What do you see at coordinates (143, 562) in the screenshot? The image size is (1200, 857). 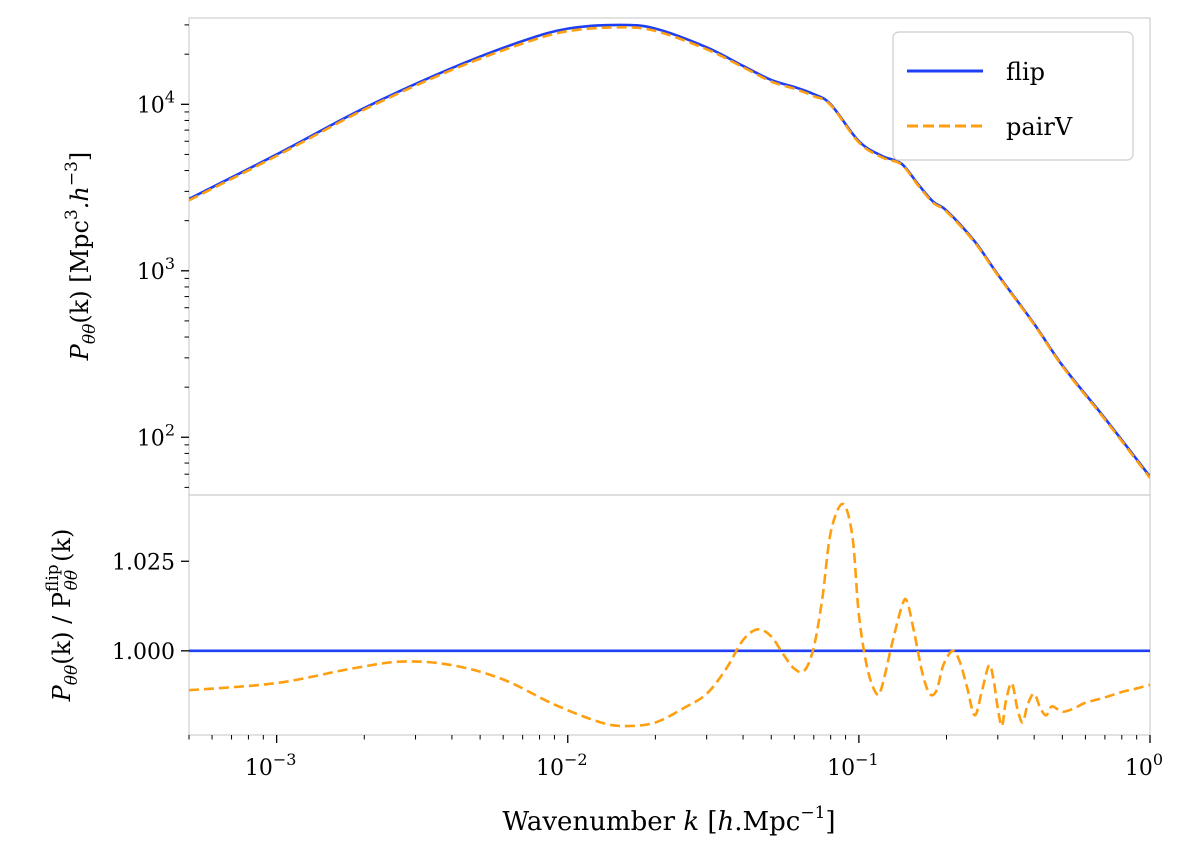 I see `bottom-y-tick-label: 1.025` at bounding box center [143, 562].